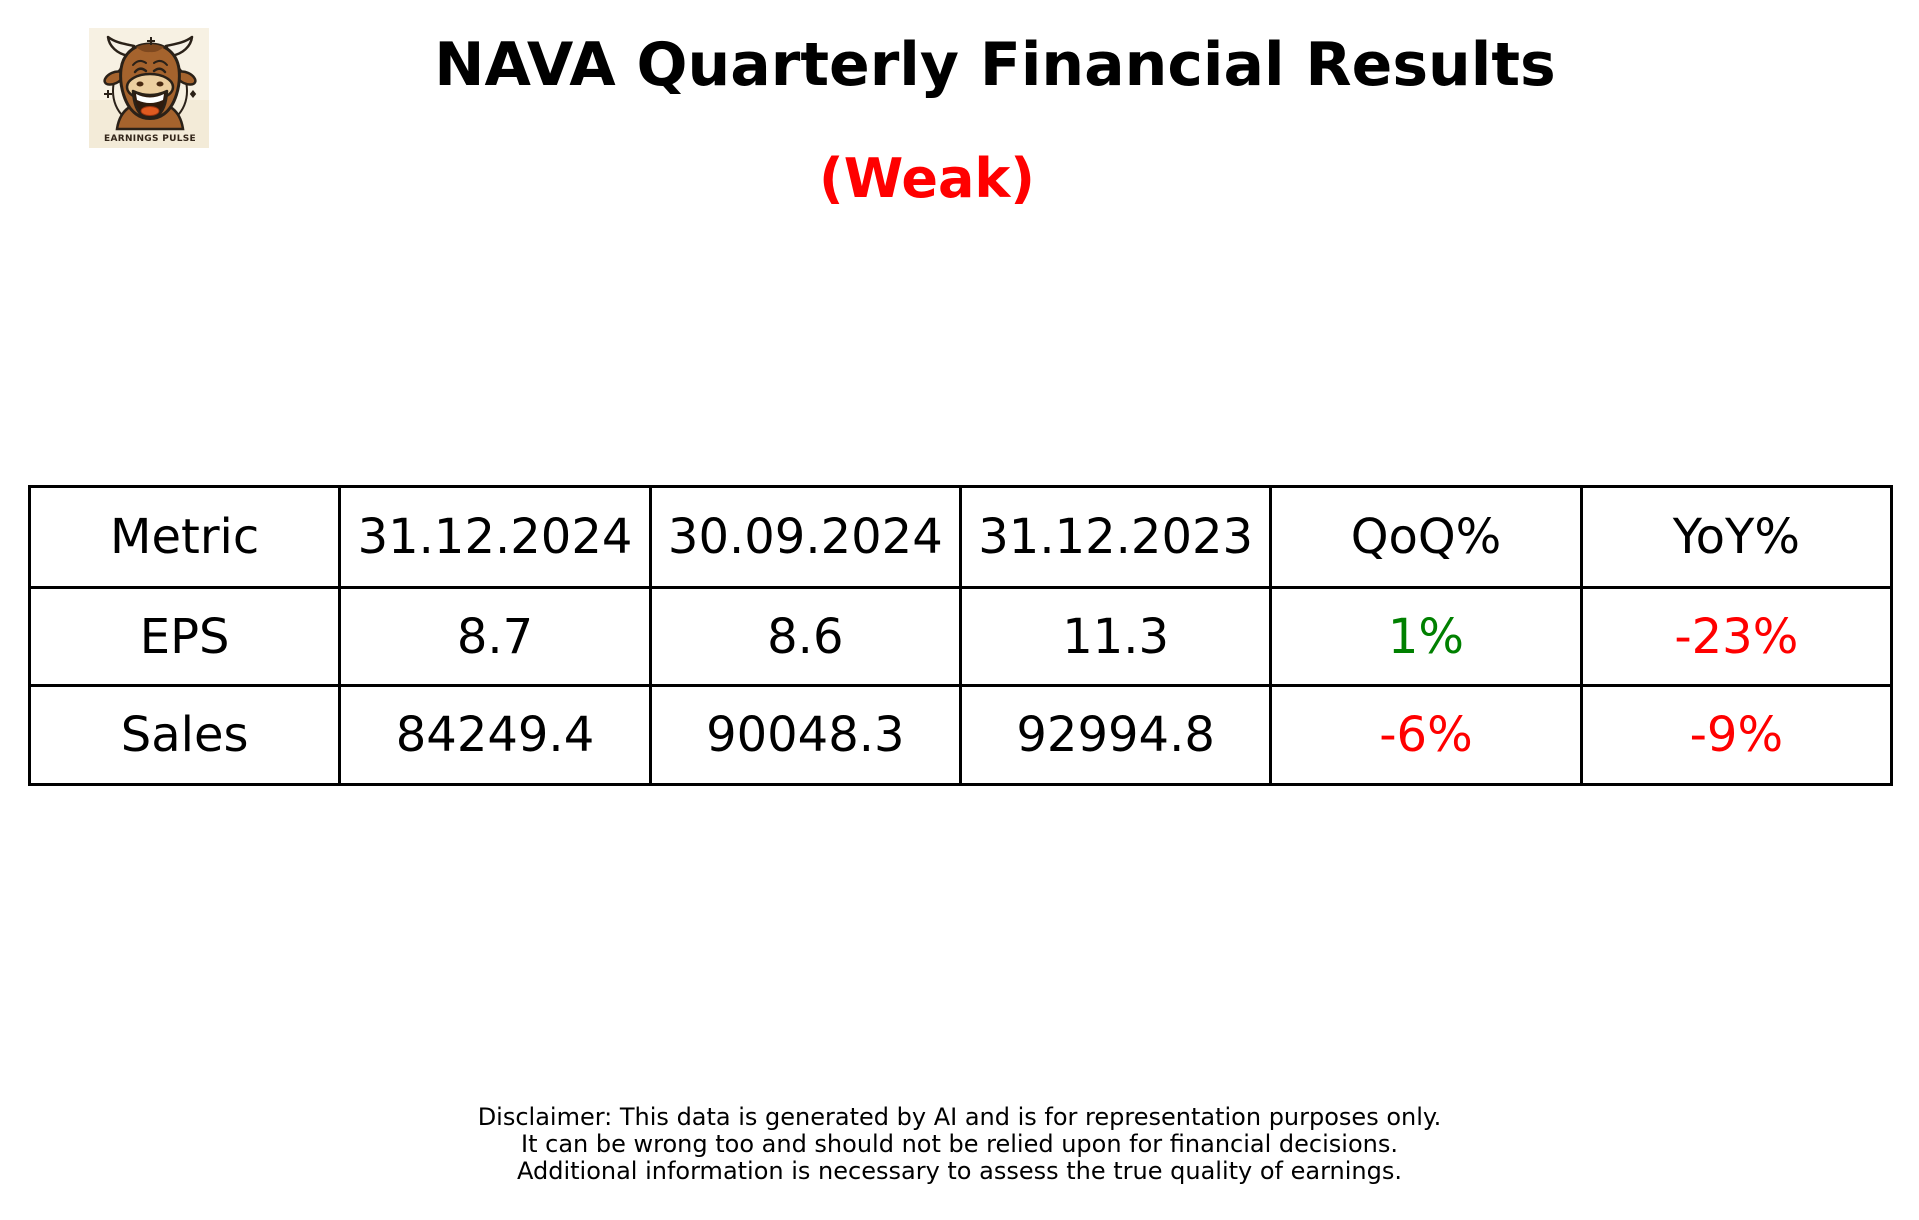  What do you see at coordinates (1426, 636) in the screenshot?
I see `eps-qoq-cell: 1%` at bounding box center [1426, 636].